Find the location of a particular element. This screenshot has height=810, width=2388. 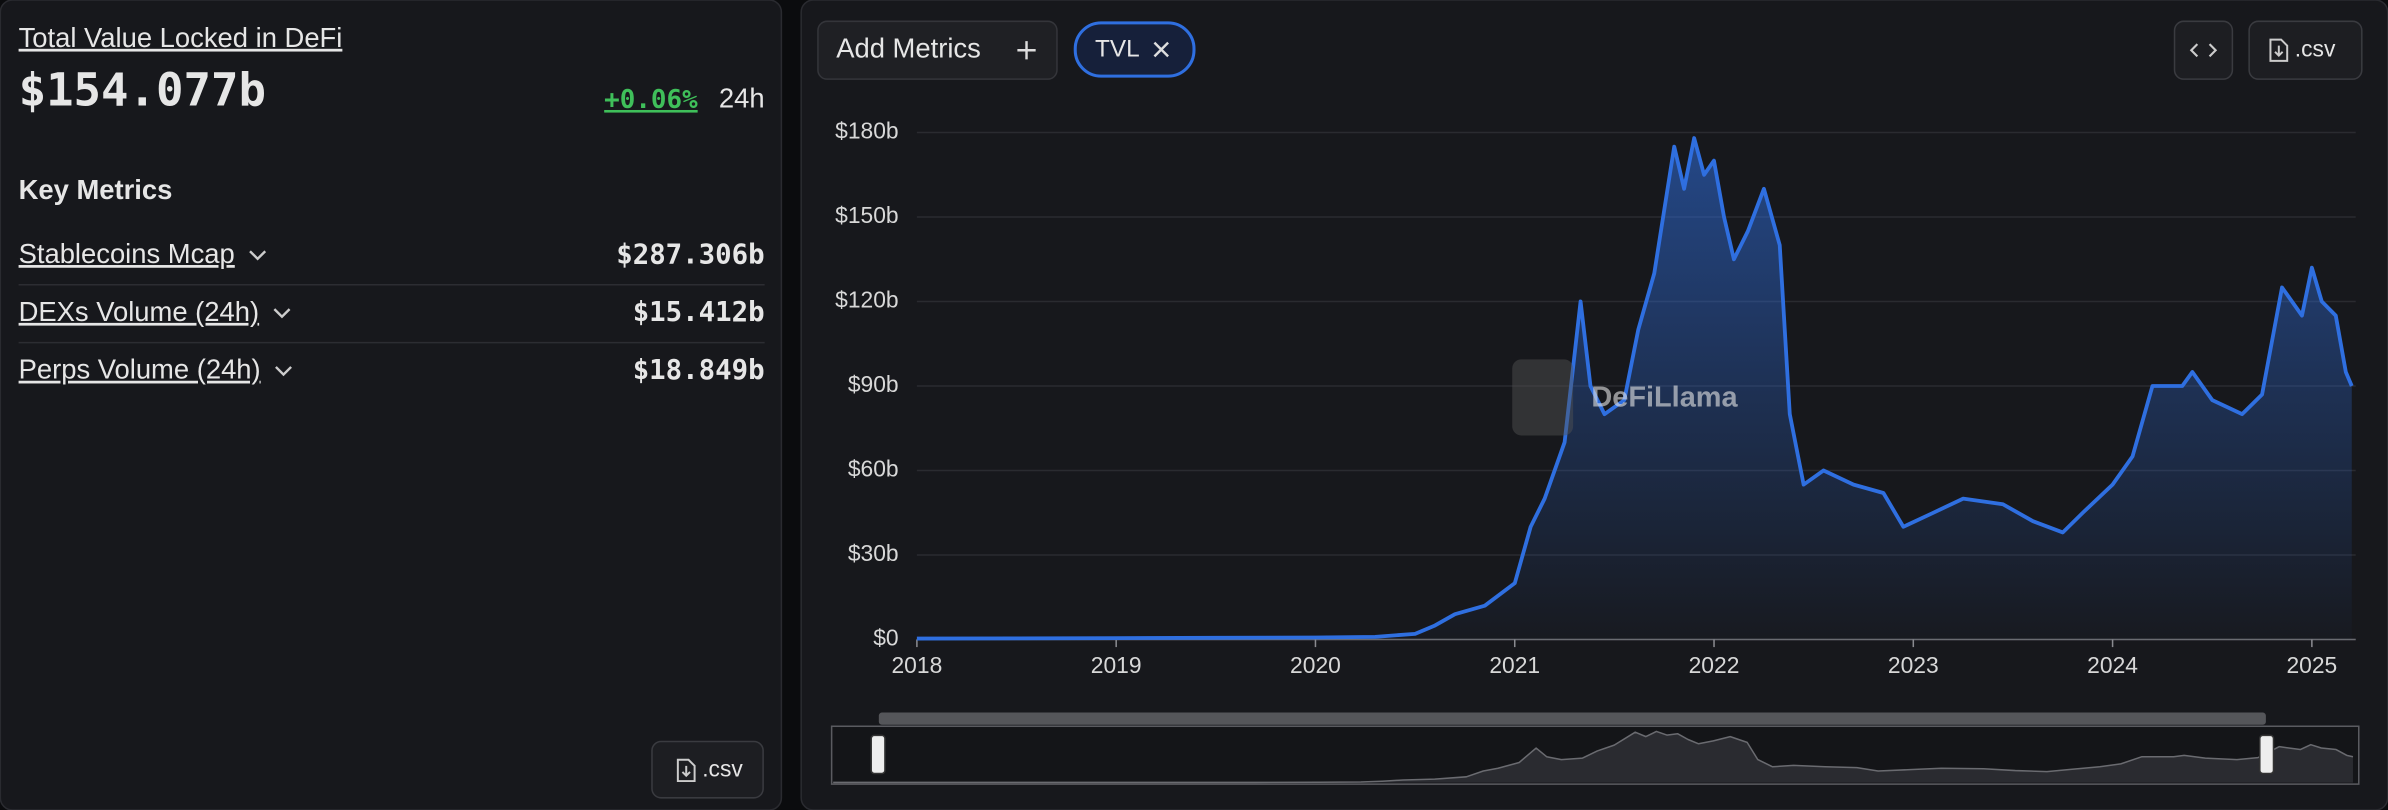

plus-icon is located at coordinates (1026, 50).